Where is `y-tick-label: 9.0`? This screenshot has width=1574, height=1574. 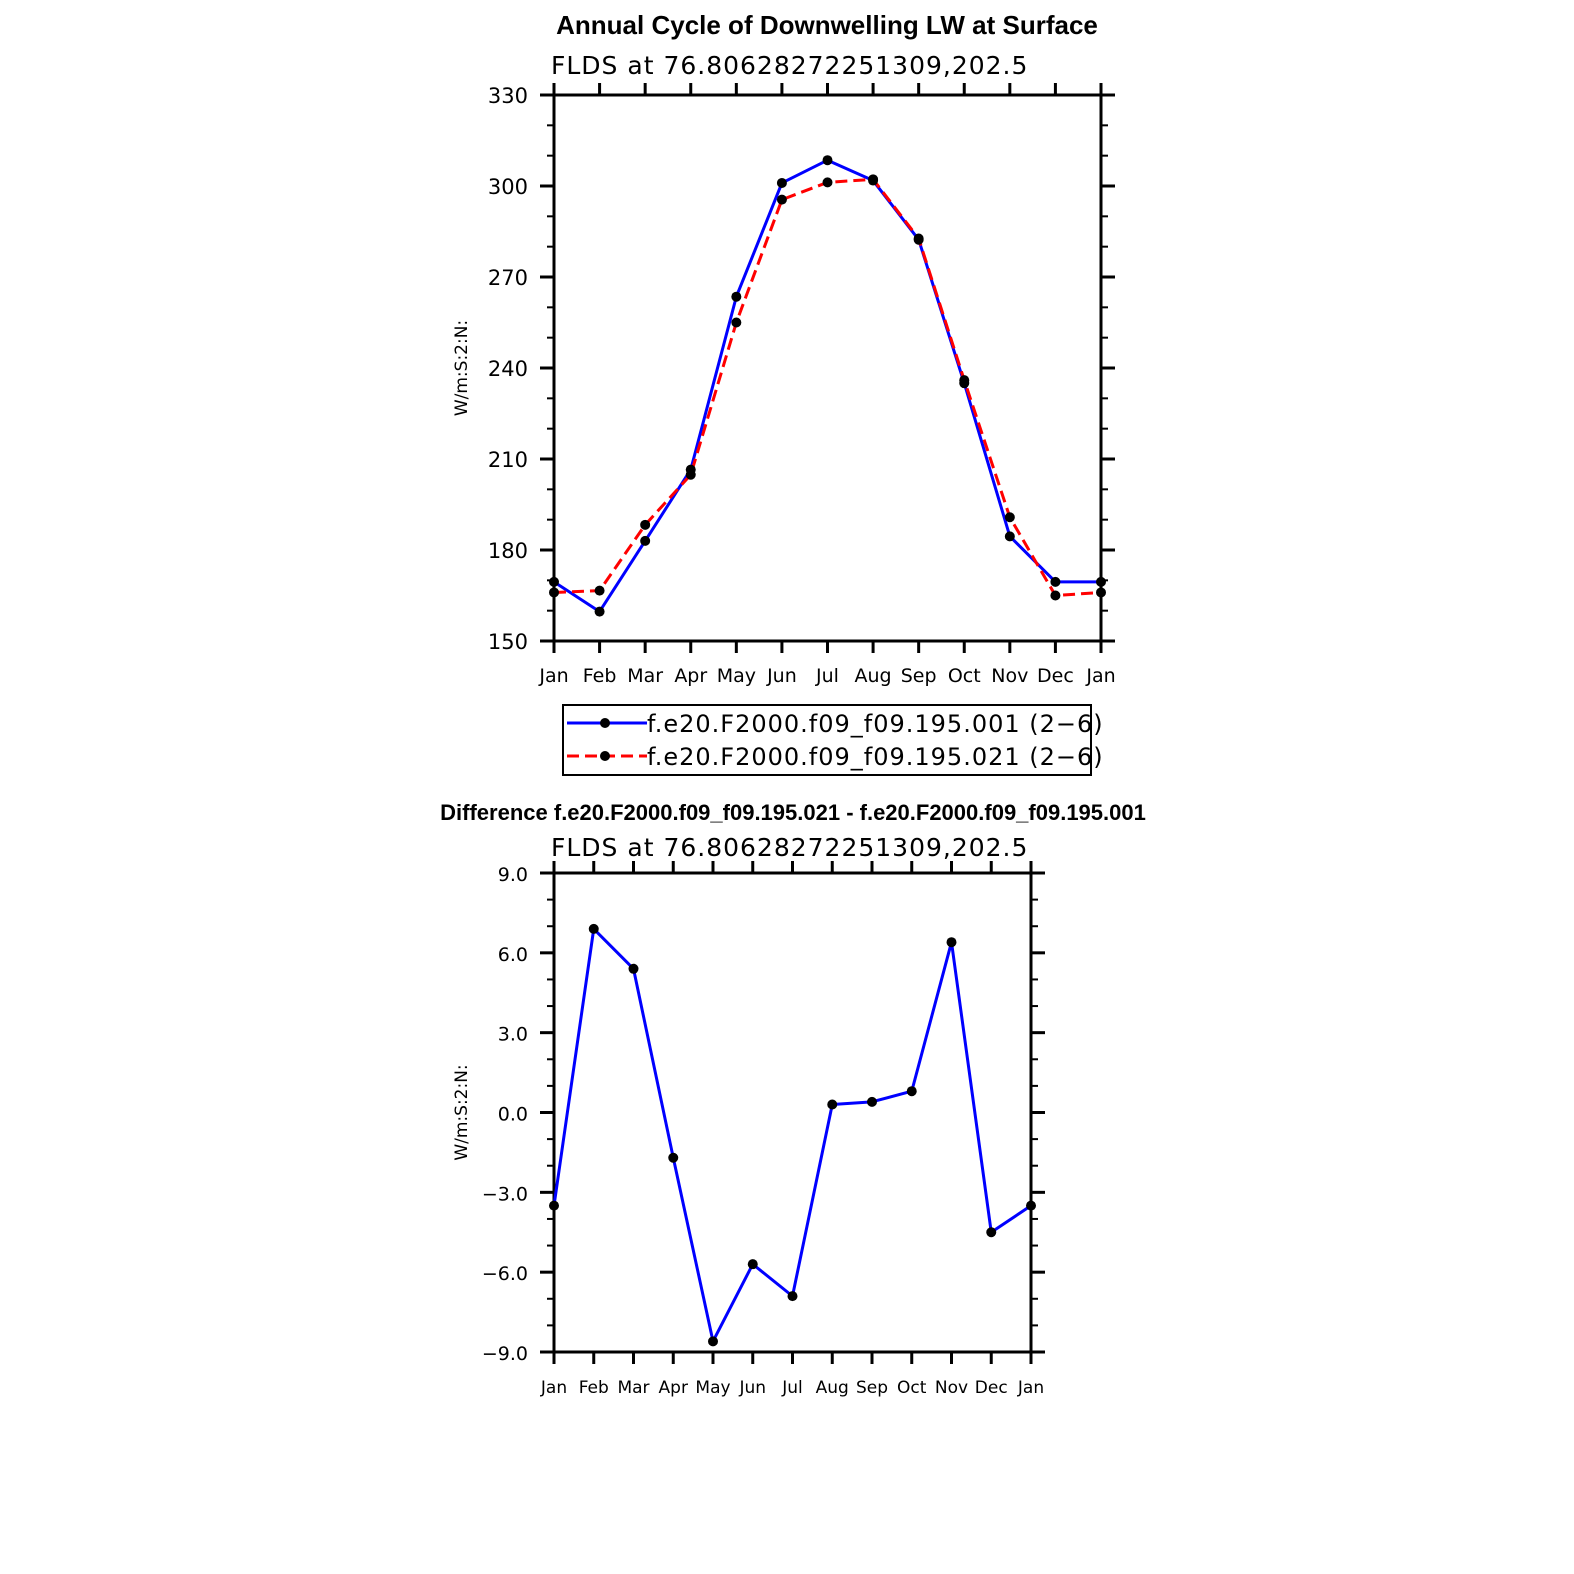 y-tick-label: 9.0 is located at coordinates (513, 875).